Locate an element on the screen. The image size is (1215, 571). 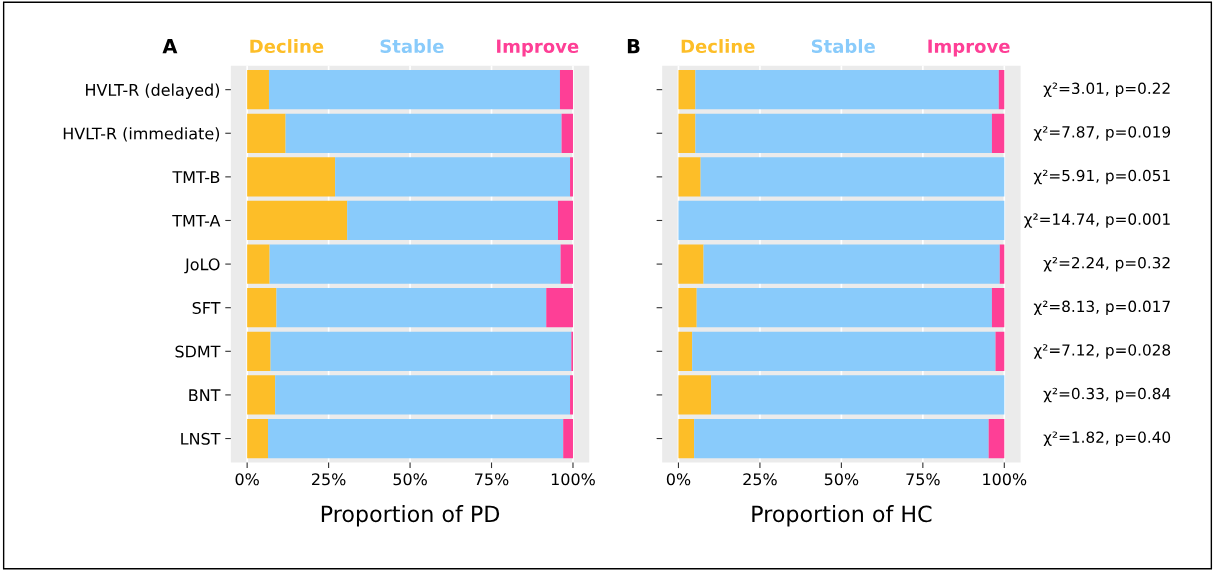
chart-title: B is located at coordinates (633, 46).